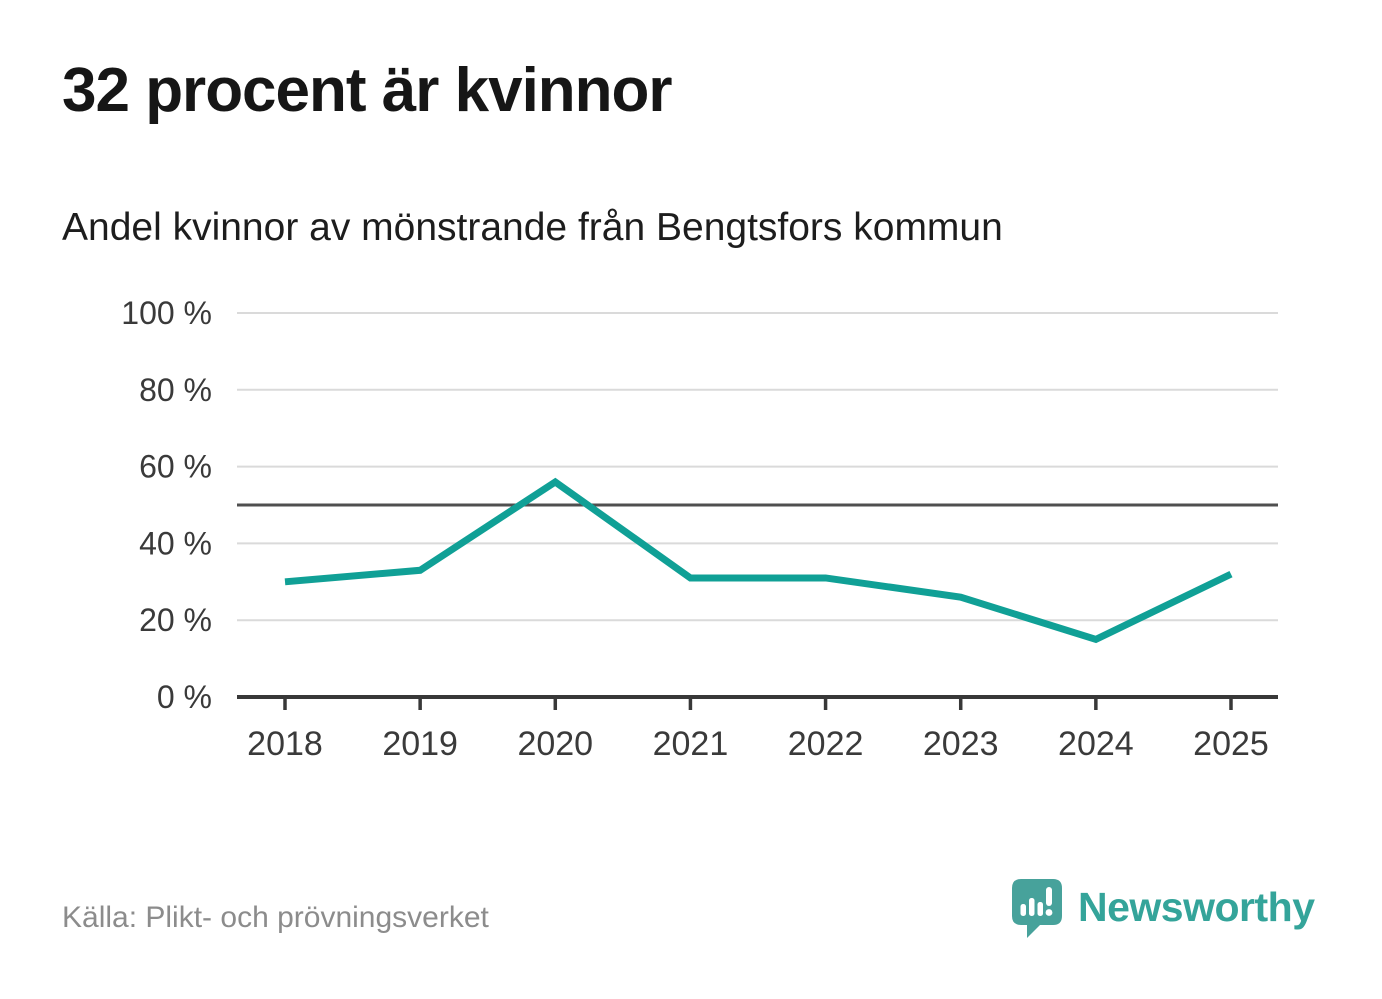 The image size is (1382, 999). Describe the element at coordinates (175, 467) in the screenshot. I see `y-tick-label: 60 %` at that location.